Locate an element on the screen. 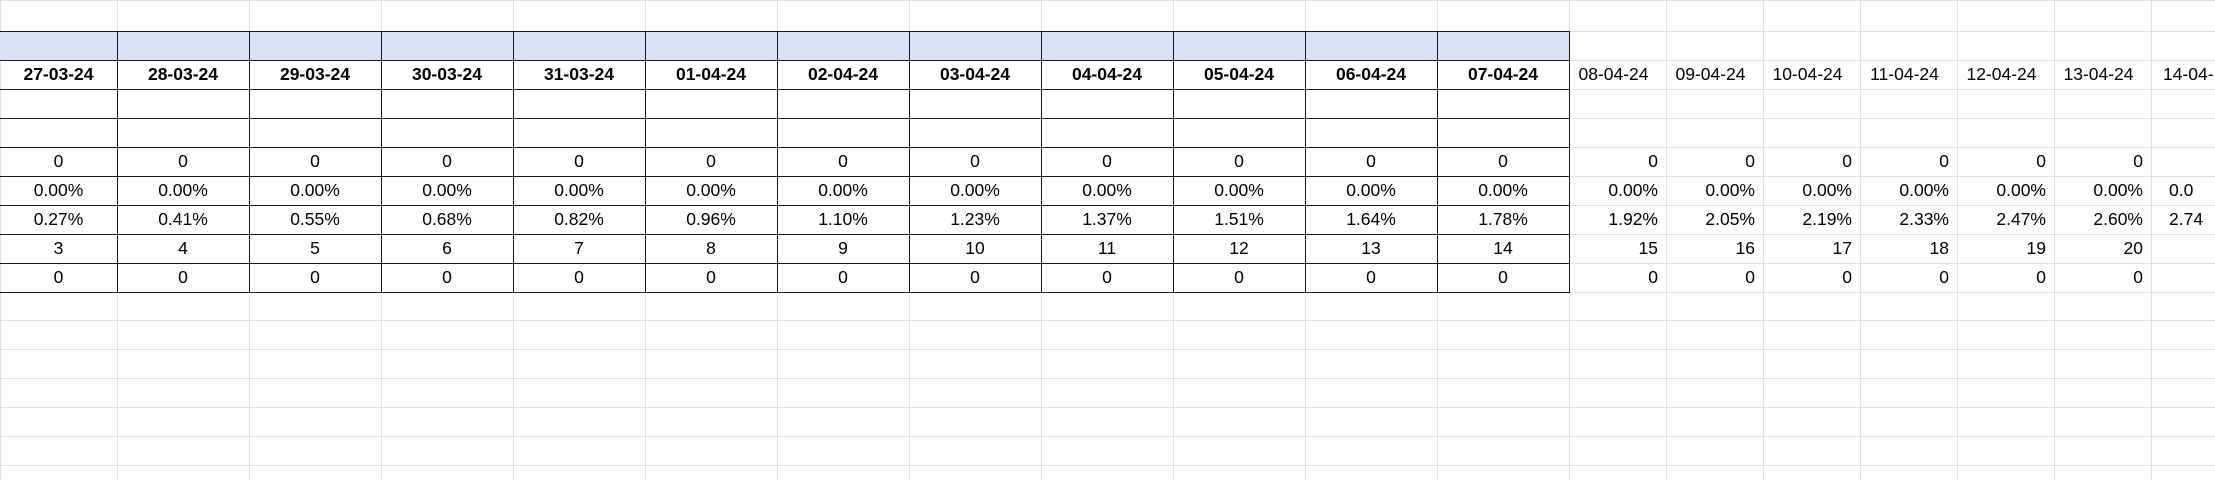 Image resolution: width=2215 pixels, height=480 pixels. date-header-cell: 04-04-24 is located at coordinates (1107, 74).